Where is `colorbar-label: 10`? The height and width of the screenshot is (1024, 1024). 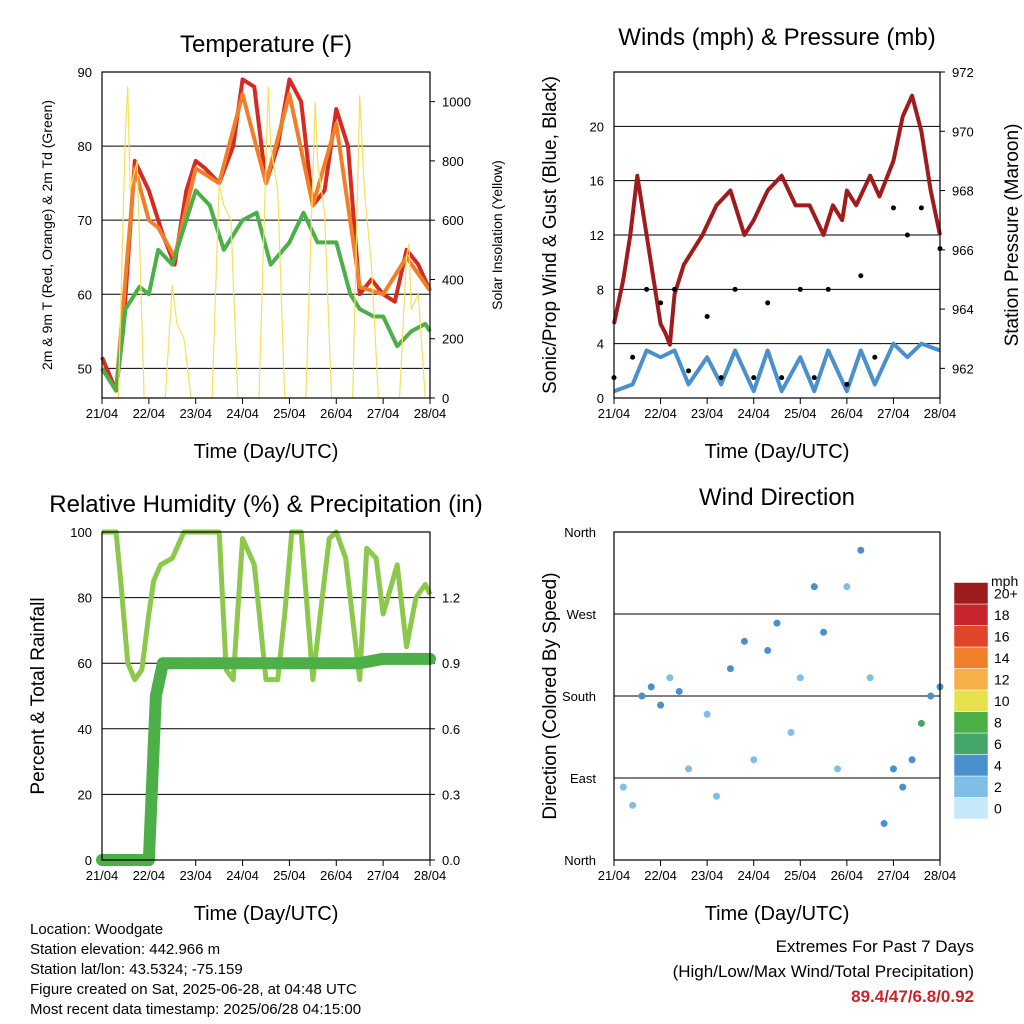 colorbar-label: 10 is located at coordinates (1002, 701).